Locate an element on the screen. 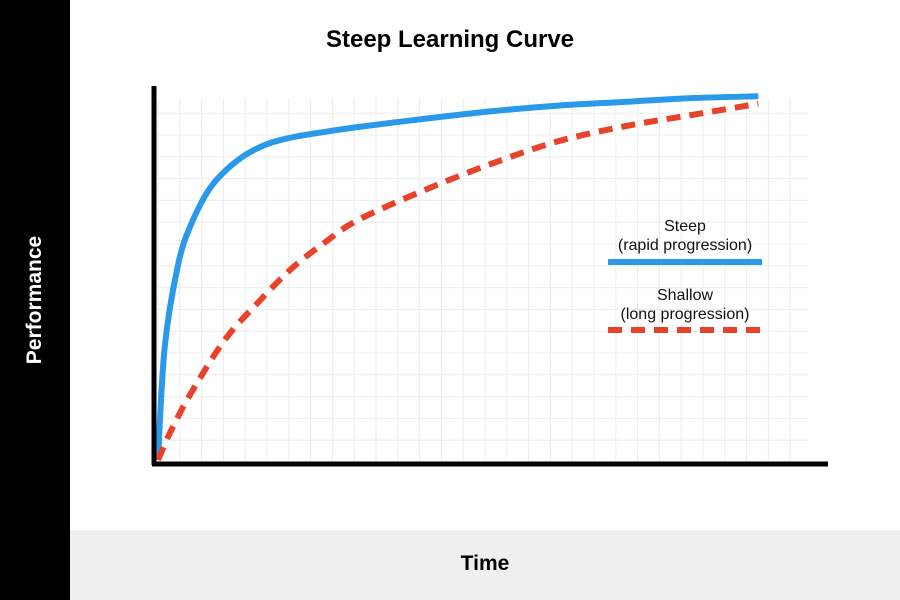 The height and width of the screenshot is (600, 900). legend-steep-name: Steep is located at coordinates (685, 226).